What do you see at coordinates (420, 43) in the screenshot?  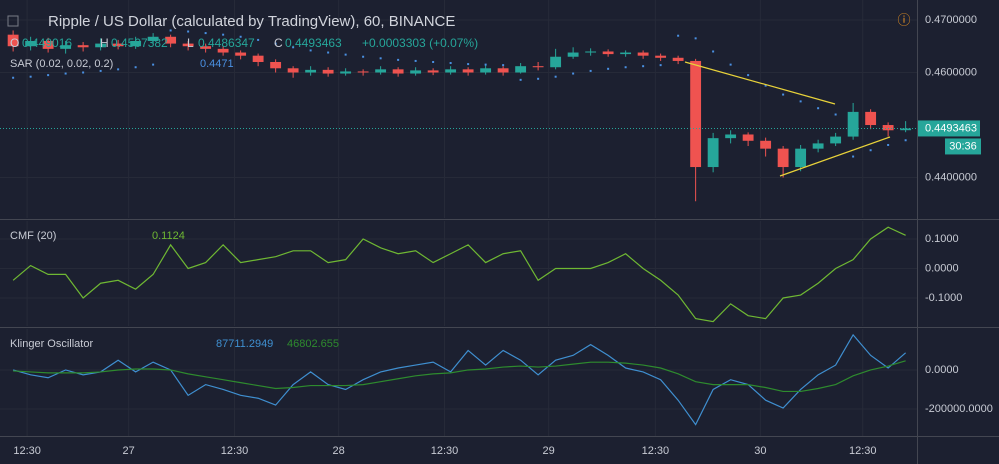 I see `change: +0.0003303 (+0.07%)` at bounding box center [420, 43].